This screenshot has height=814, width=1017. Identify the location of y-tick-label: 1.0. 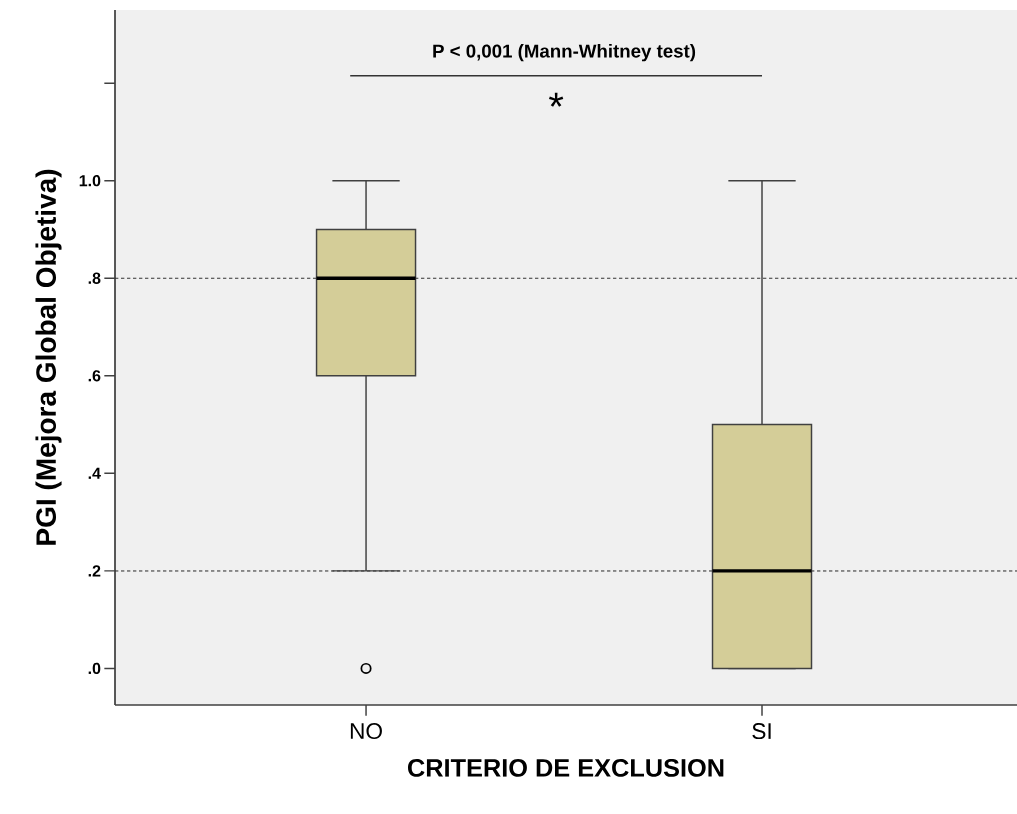
(90, 181).